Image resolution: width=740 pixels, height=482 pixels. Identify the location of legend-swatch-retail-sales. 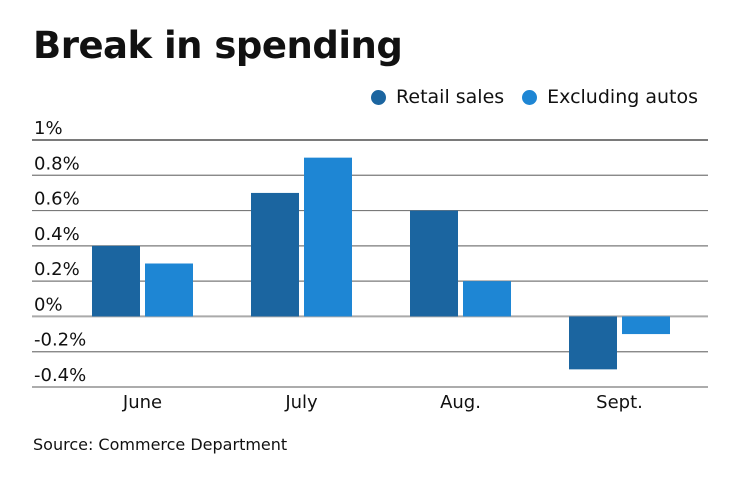
(379, 97).